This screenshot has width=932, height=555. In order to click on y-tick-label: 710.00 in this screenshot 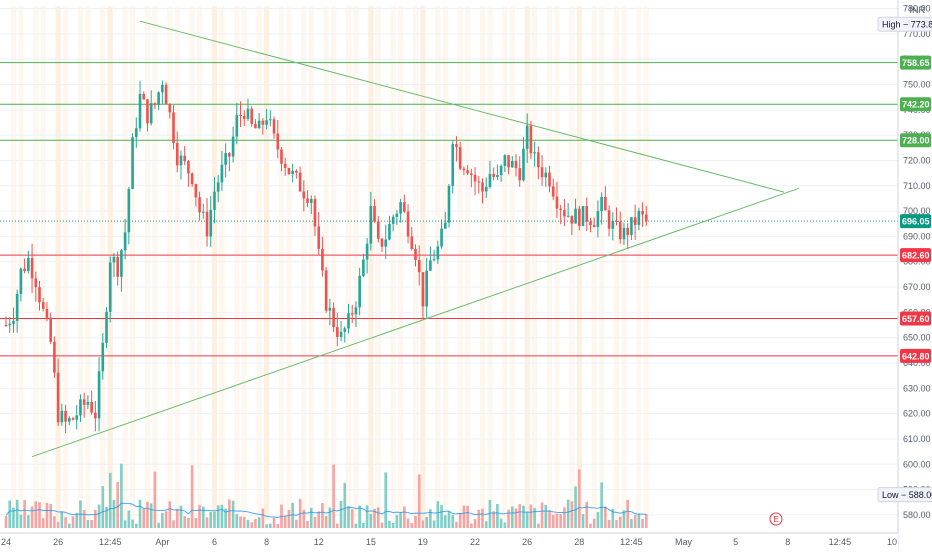, I will do `click(917, 186)`.